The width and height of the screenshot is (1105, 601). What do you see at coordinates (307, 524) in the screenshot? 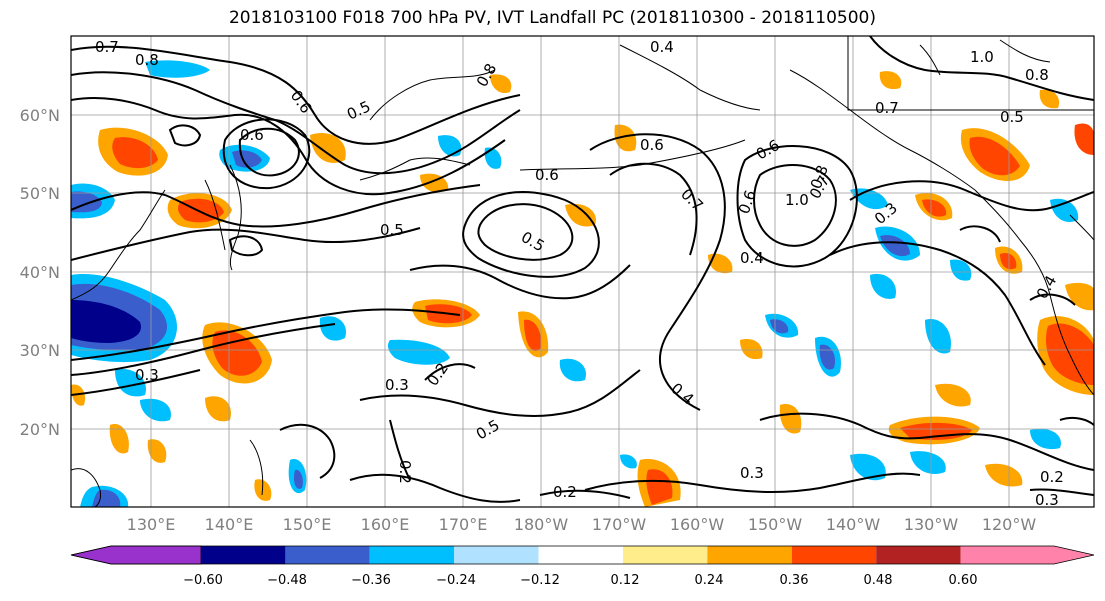
I see `lon-label: 150°E` at bounding box center [307, 524].